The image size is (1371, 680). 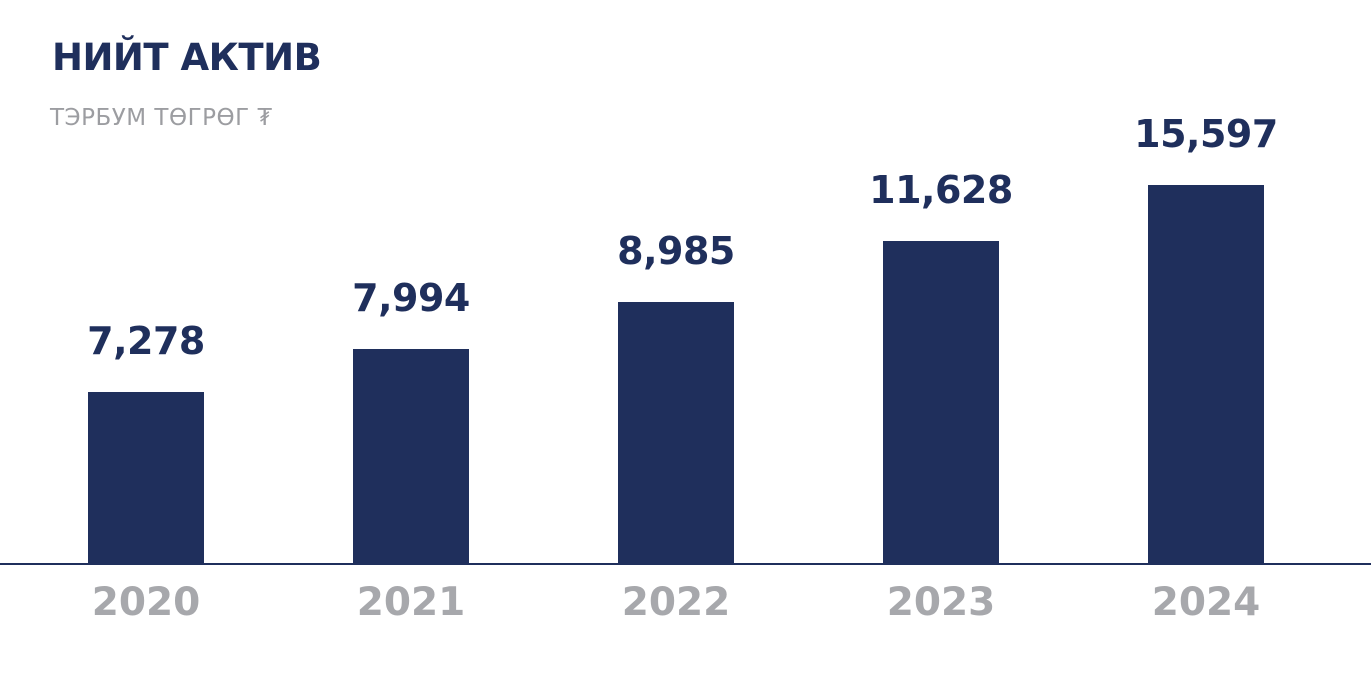 What do you see at coordinates (1206, 134) in the screenshot?
I see `value-label-2024: 15,597` at bounding box center [1206, 134].